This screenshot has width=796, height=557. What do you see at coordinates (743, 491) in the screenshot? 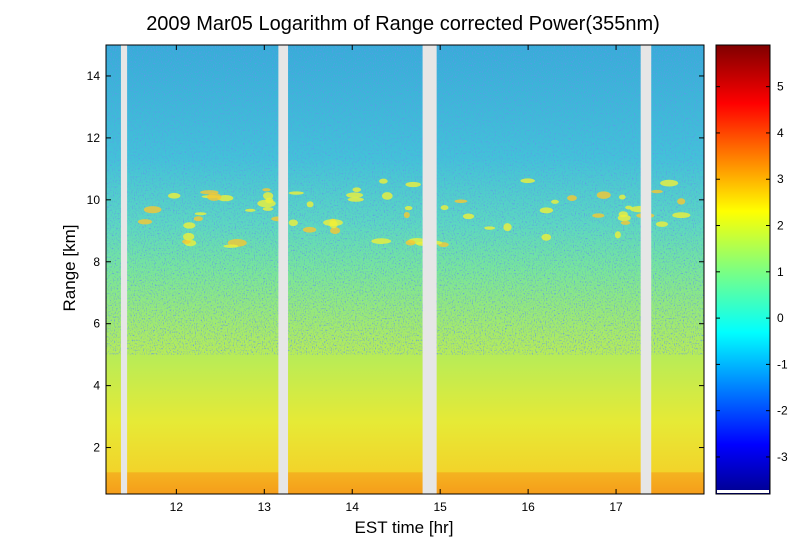
I see `colorbar-bottom-band` at bounding box center [743, 491].